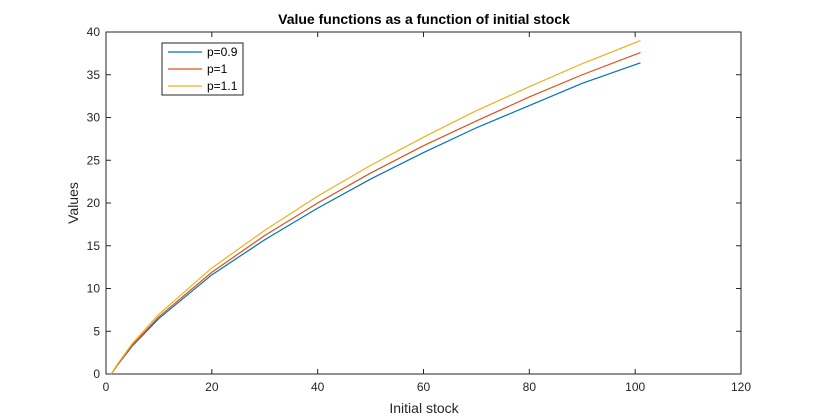 The image size is (819, 420). What do you see at coordinates (424, 387) in the screenshot?
I see `x-tick-label: 60` at bounding box center [424, 387].